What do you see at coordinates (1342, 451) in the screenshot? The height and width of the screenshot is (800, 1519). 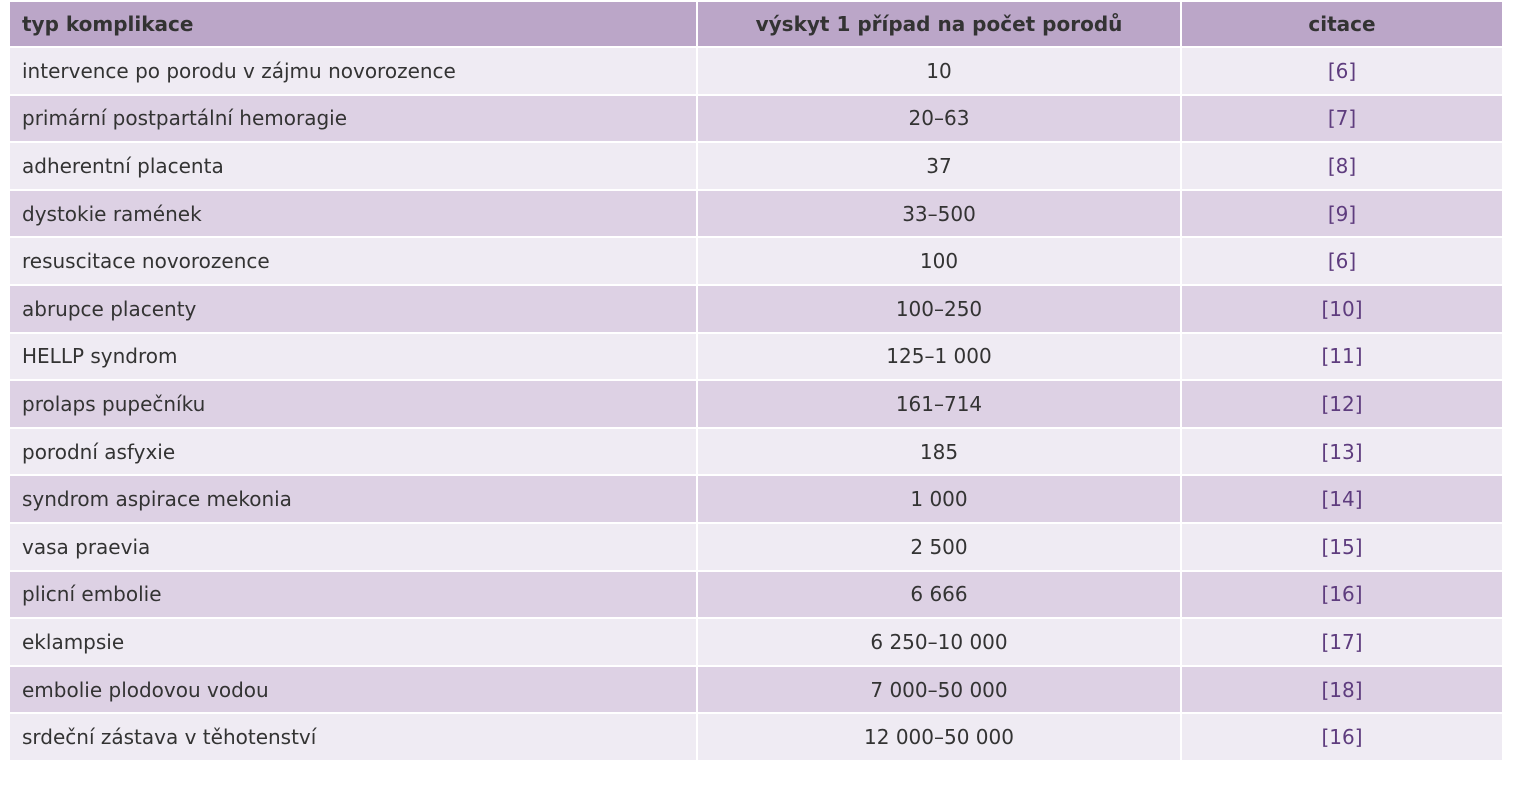 I see `citation: [13]` at bounding box center [1342, 451].